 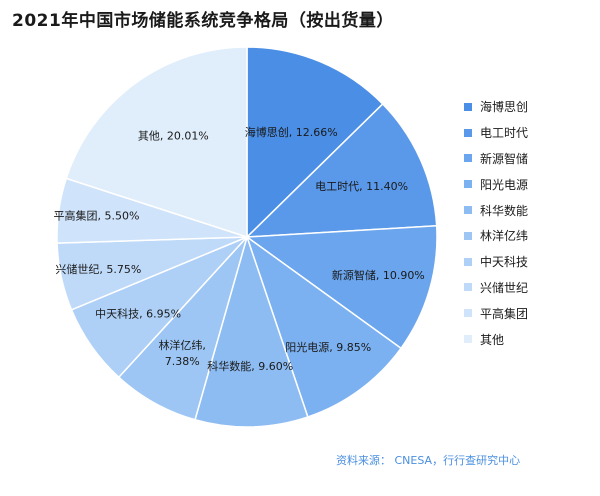 I want to click on legend-item-zhongtian: 中天科技, so click(x=496, y=262).